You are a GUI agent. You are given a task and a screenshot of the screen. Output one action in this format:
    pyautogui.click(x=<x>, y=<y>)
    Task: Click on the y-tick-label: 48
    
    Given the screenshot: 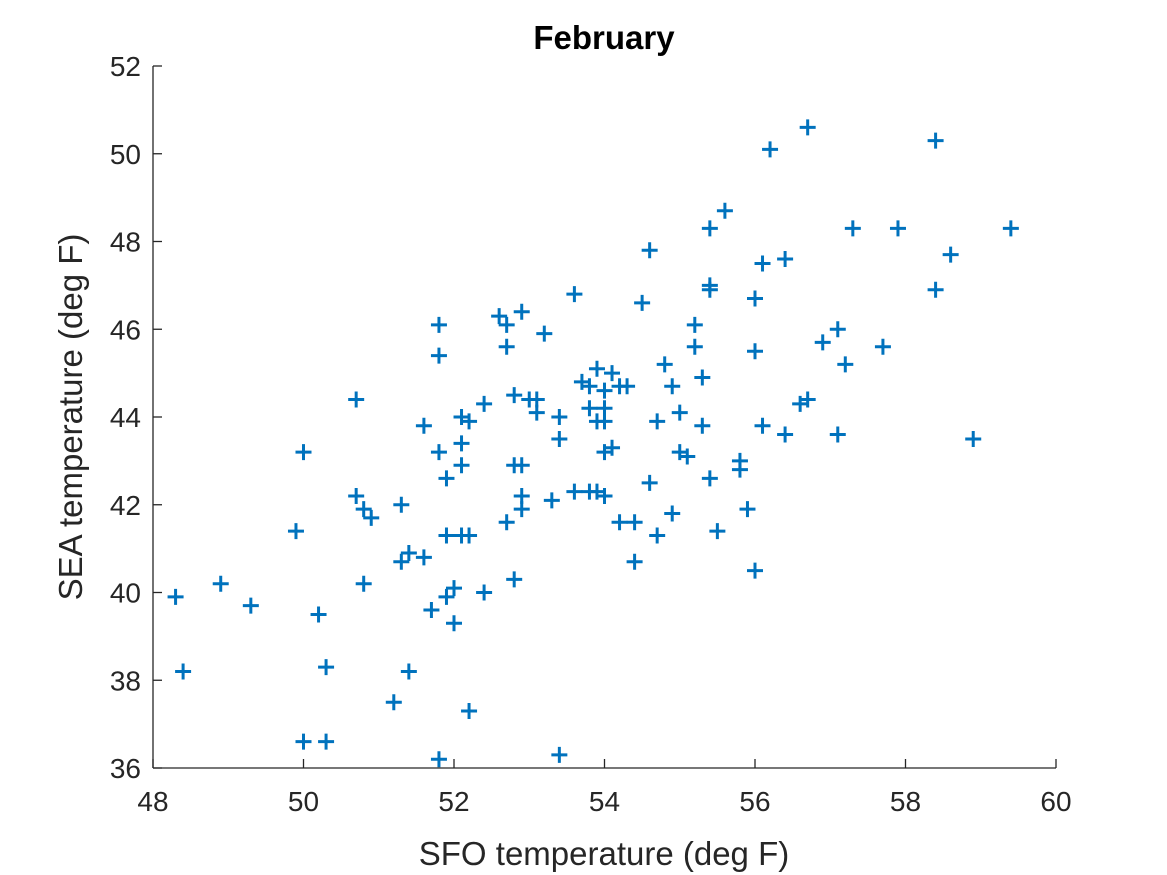 What is the action you would take?
    pyautogui.click(x=125, y=242)
    